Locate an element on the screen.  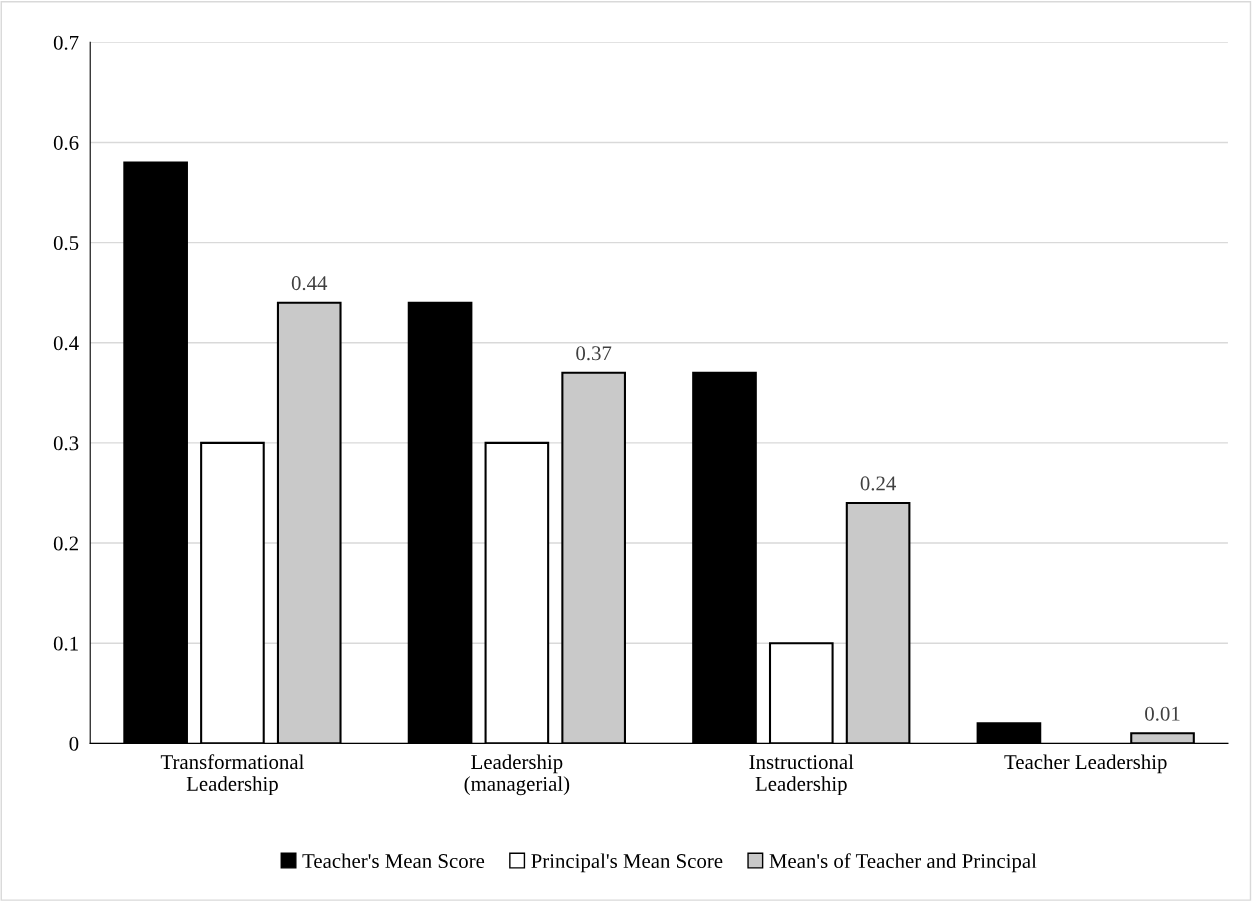
y-tick-label: 0.6 is located at coordinates (66, 143).